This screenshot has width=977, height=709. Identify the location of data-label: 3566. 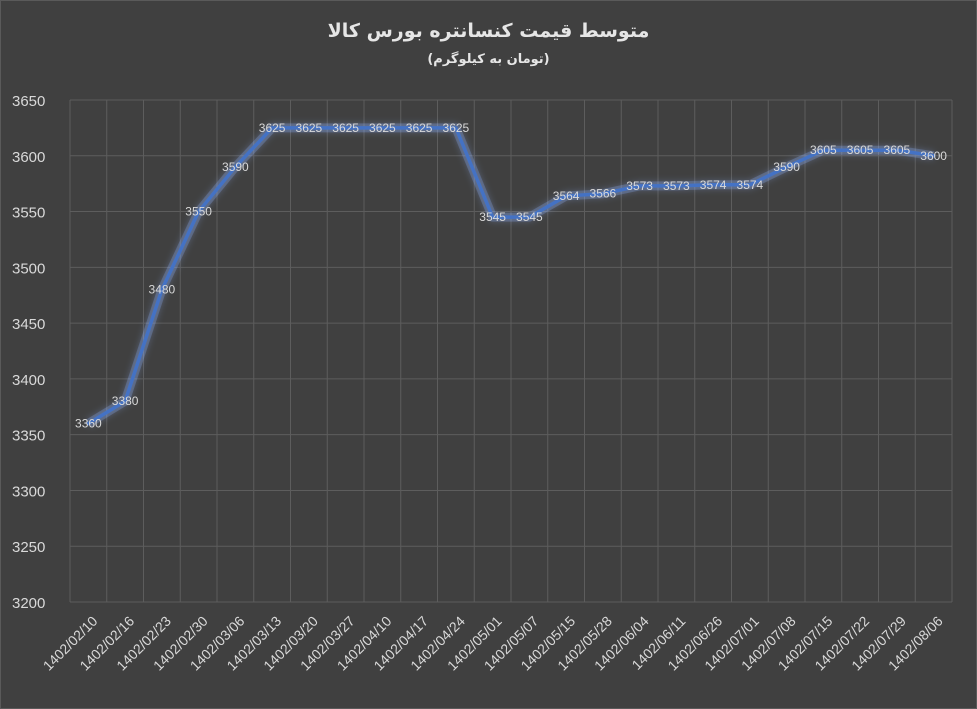
(603, 194).